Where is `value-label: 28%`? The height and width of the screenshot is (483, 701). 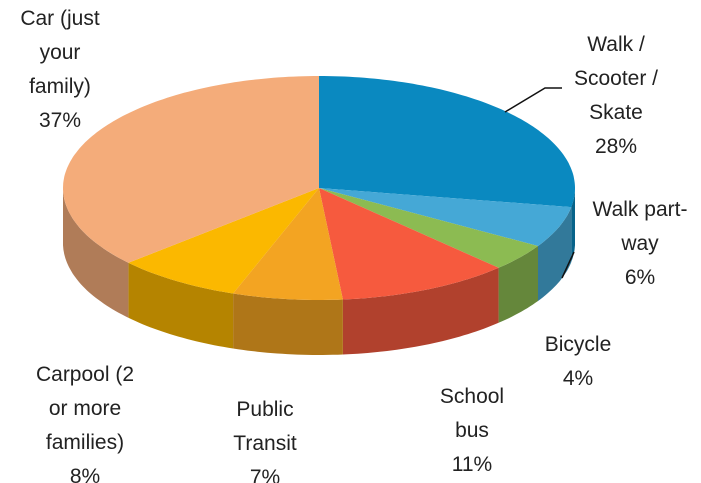 value-label: 28% is located at coordinates (616, 146).